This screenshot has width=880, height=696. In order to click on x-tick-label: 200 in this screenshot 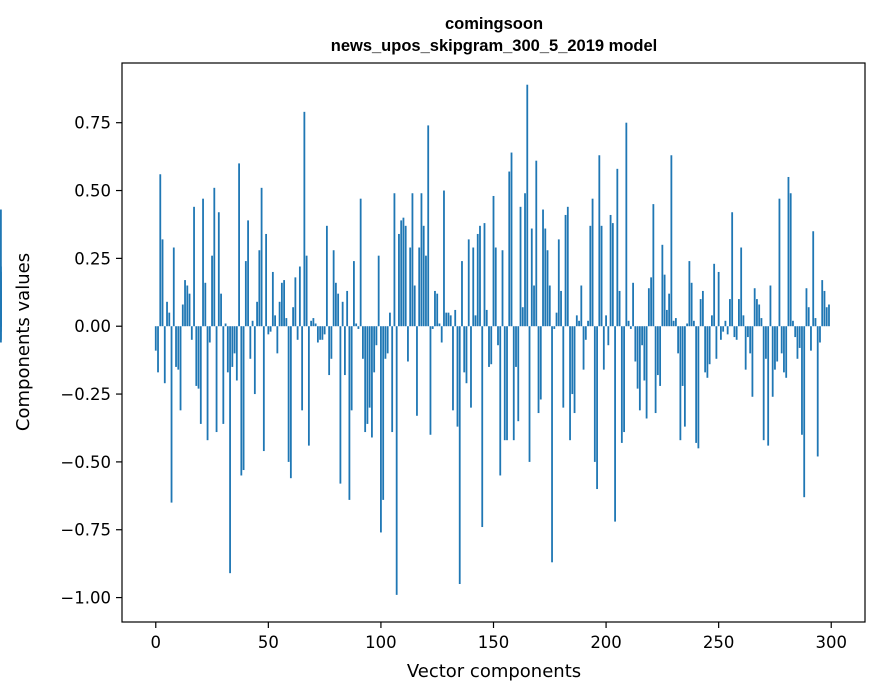, I will do `click(606, 642)`.